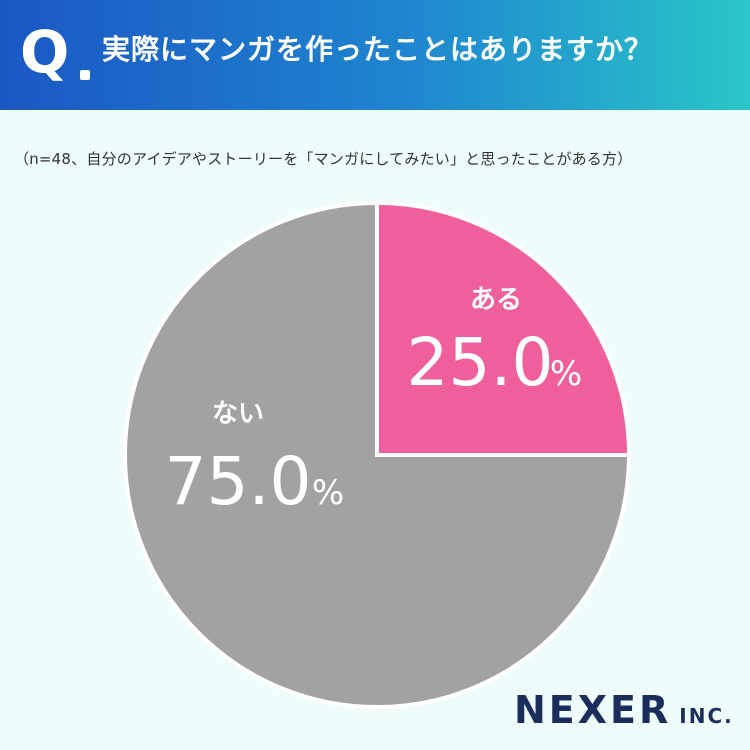 This screenshot has height=750, width=750. I want to click on question-header: Q 実際にマンガを作ったことはありますか？, so click(375, 55).